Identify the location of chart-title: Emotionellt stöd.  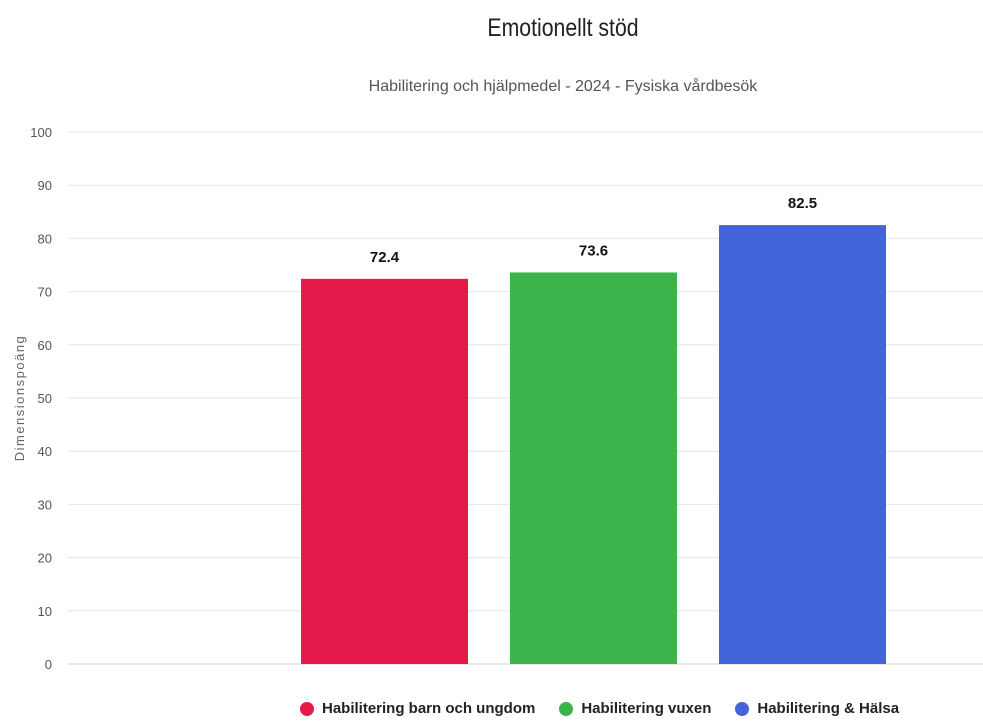
(563, 28).